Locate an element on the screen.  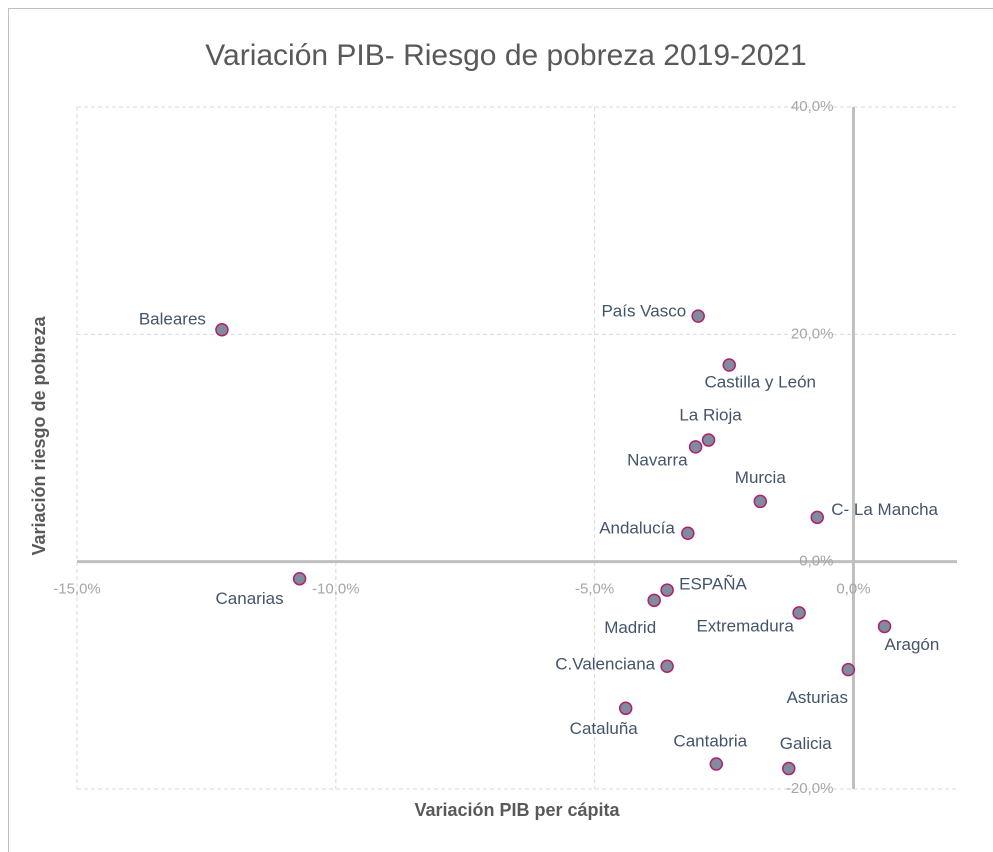
point-label: Cantabria is located at coordinates (710, 740).